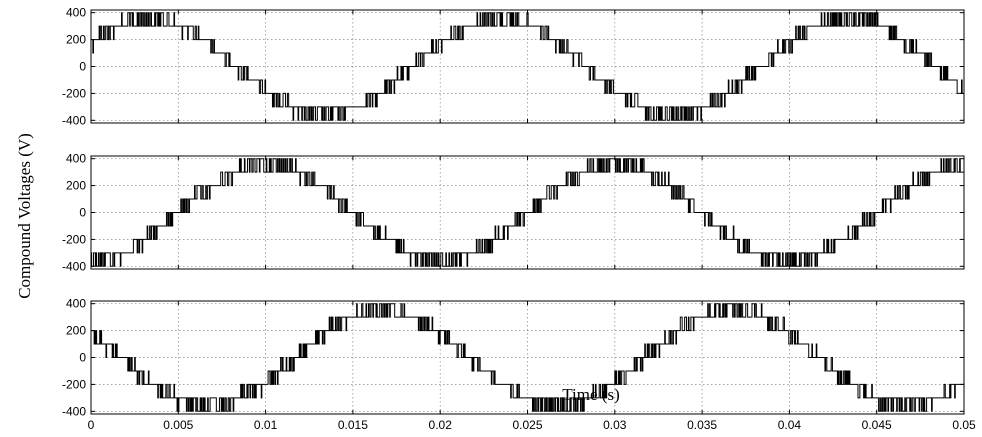  I want to click on x-tick-label: 0.035, so click(702, 425).